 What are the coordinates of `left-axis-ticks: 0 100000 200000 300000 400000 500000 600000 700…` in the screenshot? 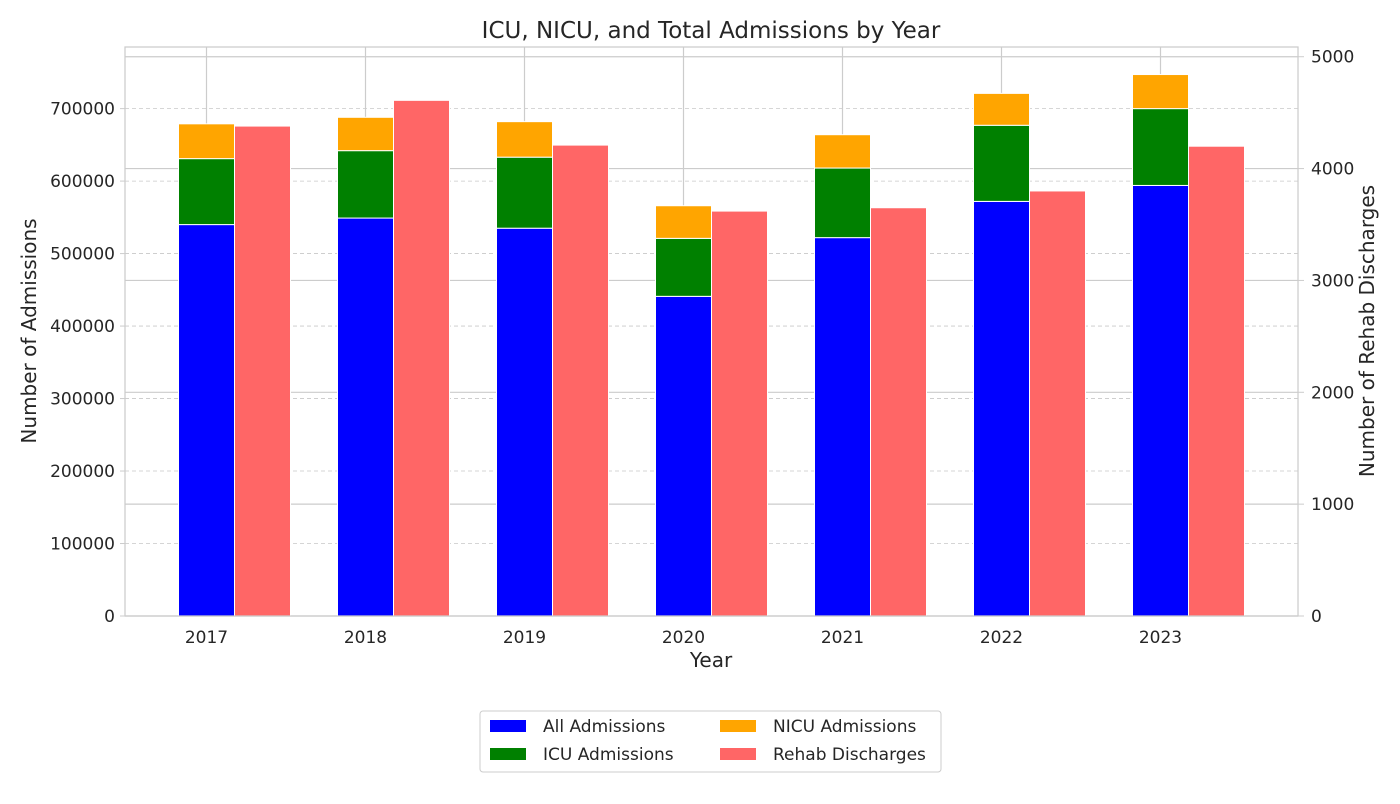 It's located at (87, 363).